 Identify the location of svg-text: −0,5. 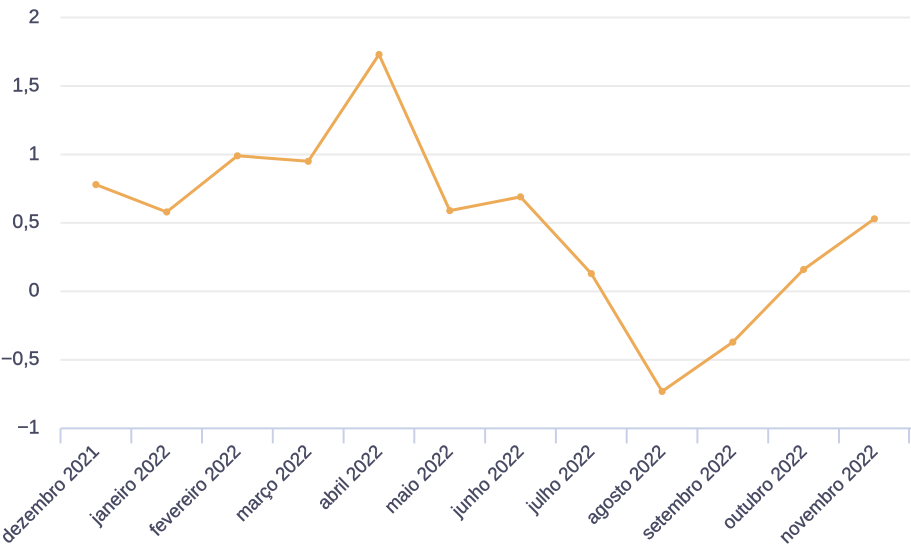
(20, 359).